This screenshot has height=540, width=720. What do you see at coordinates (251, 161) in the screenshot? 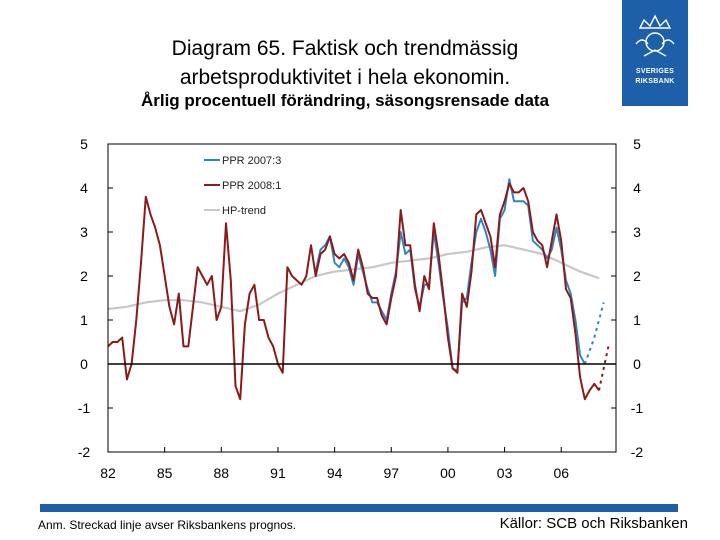
I see `legend-label: PPR 2007:3` at bounding box center [251, 161].